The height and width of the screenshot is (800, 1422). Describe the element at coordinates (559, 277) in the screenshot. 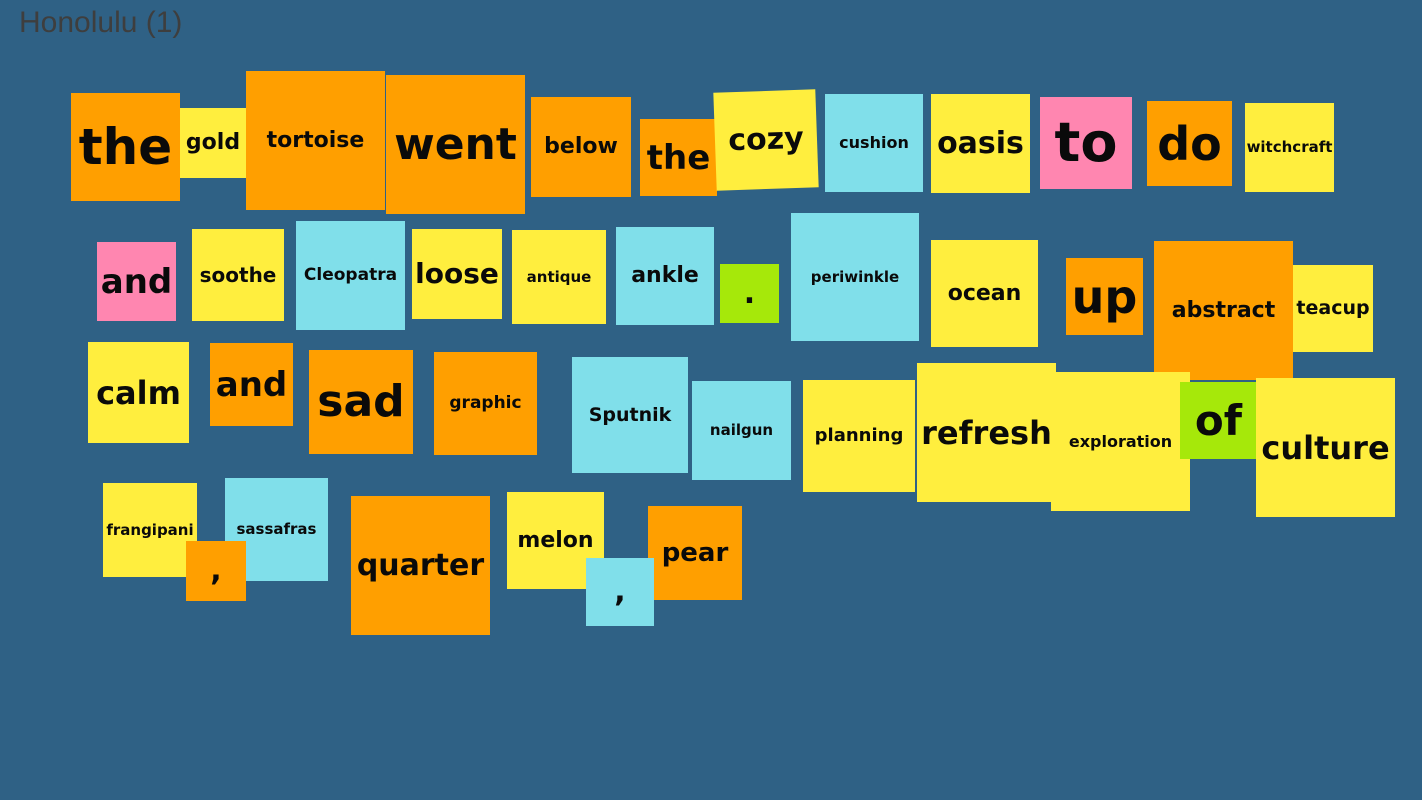

I see `word-tile-antique: antique` at that location.